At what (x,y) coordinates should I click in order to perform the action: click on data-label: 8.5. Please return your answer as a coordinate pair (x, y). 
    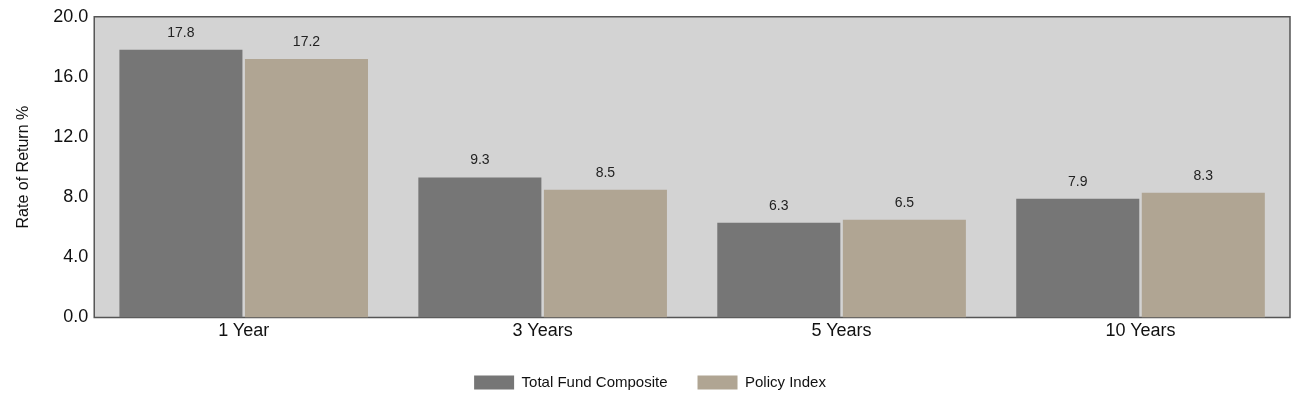
    Looking at the image, I should click on (605, 171).